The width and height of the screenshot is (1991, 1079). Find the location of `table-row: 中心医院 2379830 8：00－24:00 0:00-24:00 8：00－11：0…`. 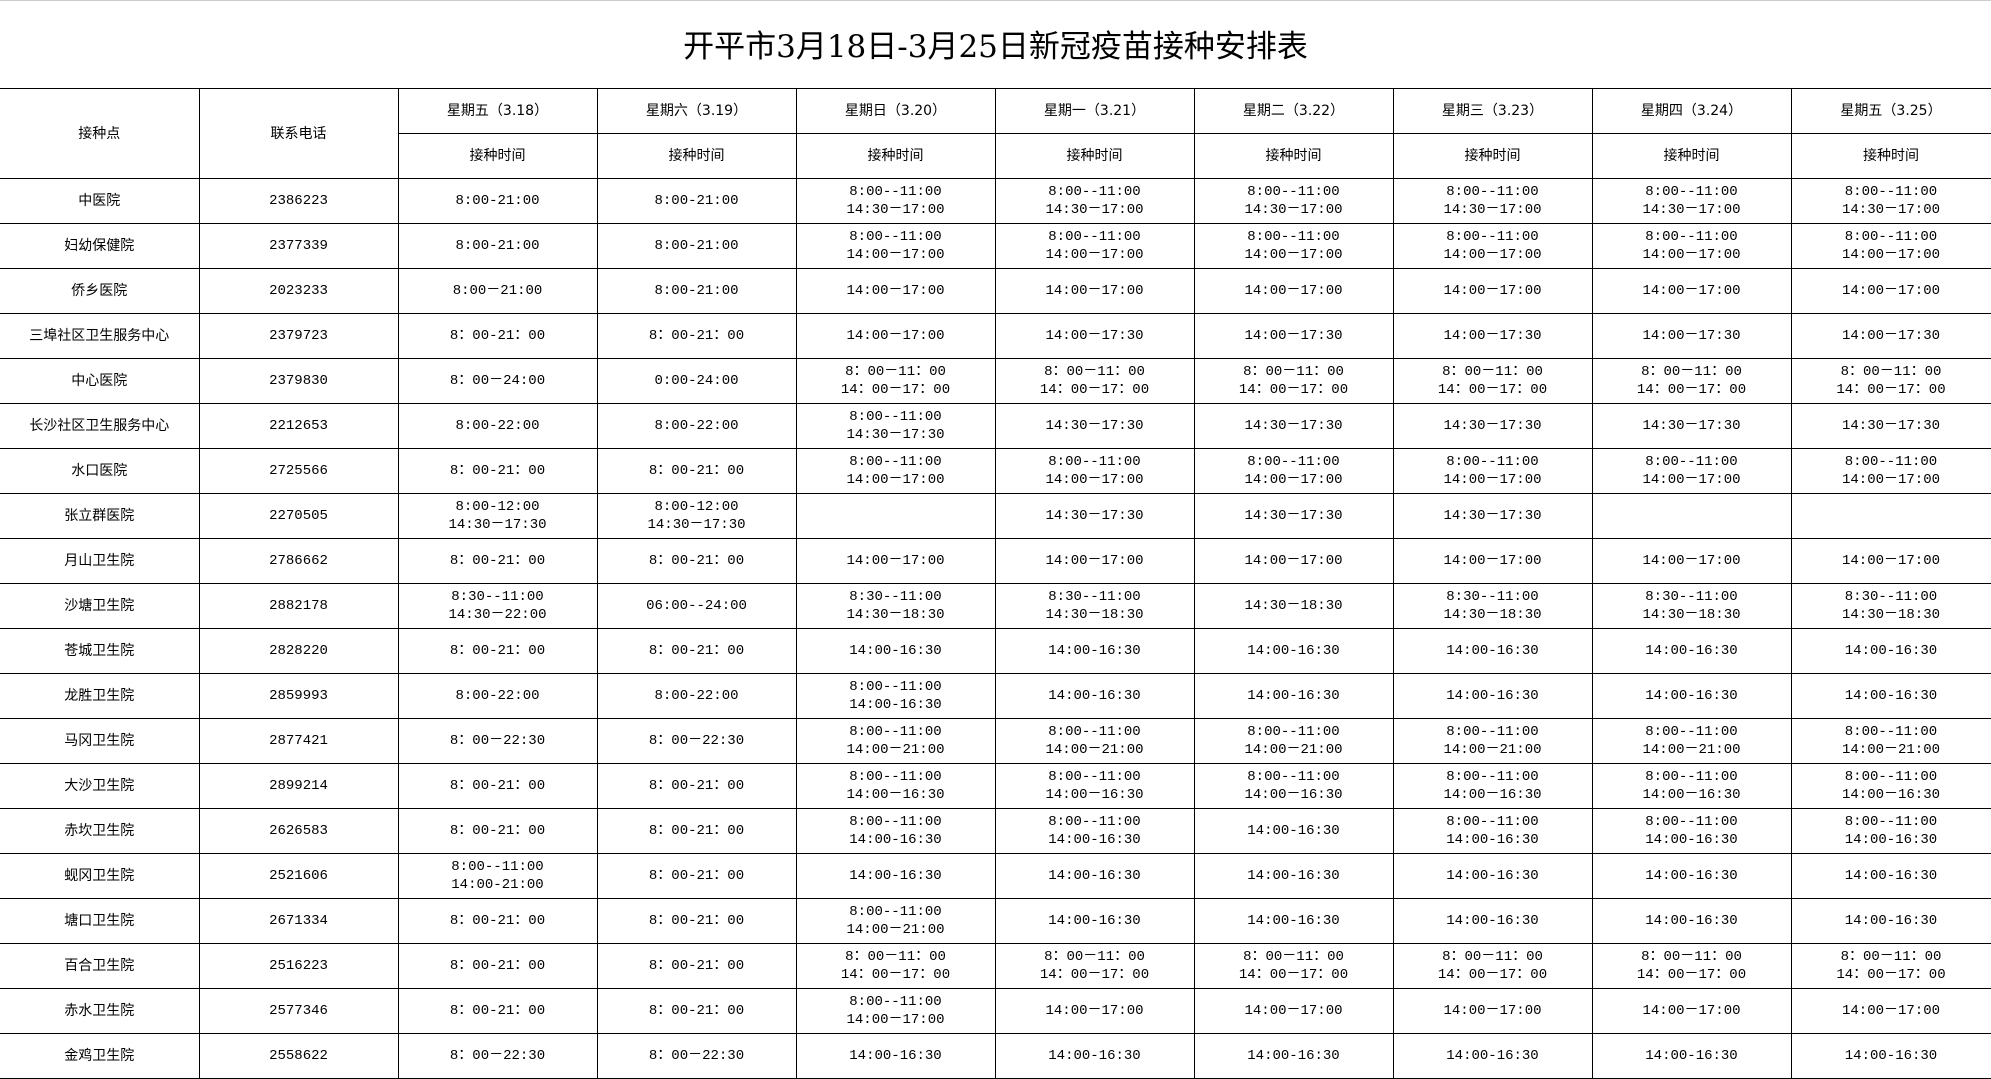

table-row: 中心医院 2379830 8：00－24:00 0:00-24:00 8：00－11：0… is located at coordinates (995, 381).